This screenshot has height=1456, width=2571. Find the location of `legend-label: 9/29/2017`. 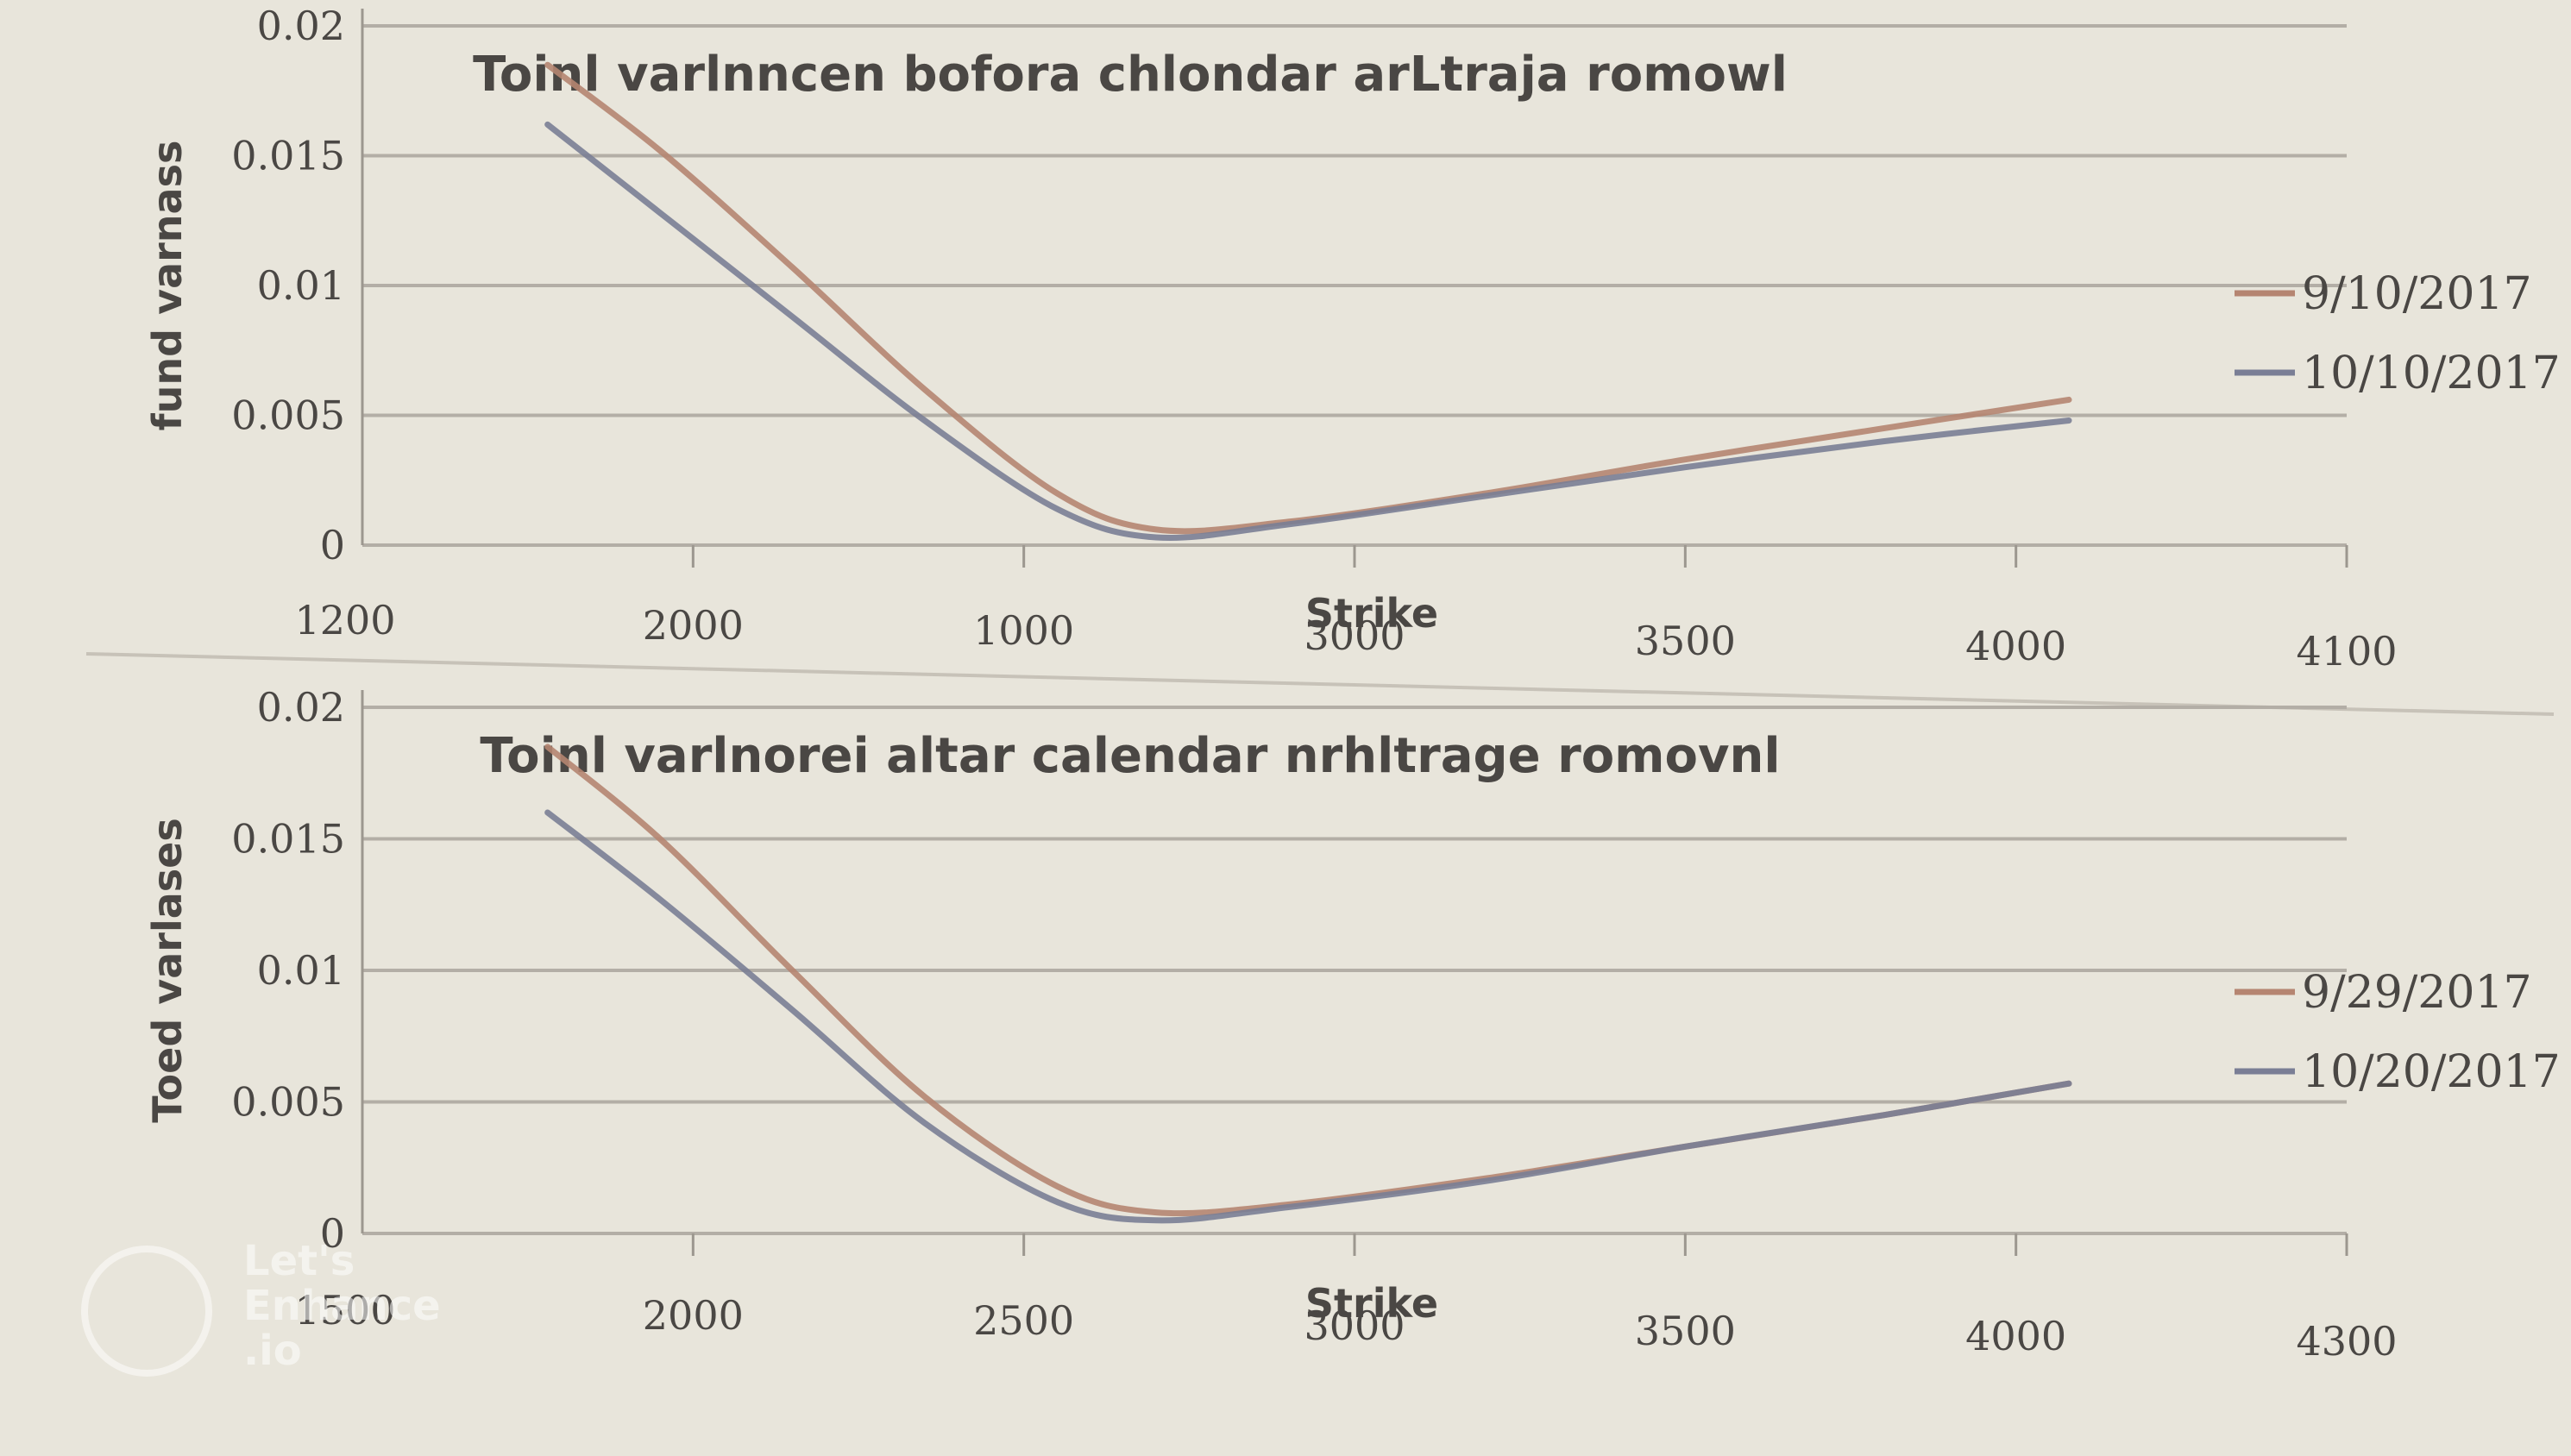

legend-label: 9/29/2017 is located at coordinates (2417, 993).